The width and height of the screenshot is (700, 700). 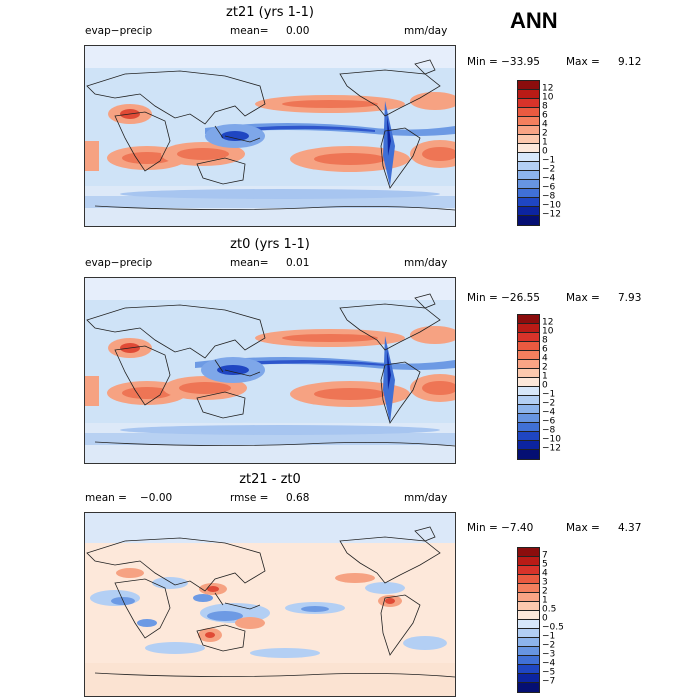 I want to click on panel-2-min: Min = −26.55, so click(x=503, y=298).